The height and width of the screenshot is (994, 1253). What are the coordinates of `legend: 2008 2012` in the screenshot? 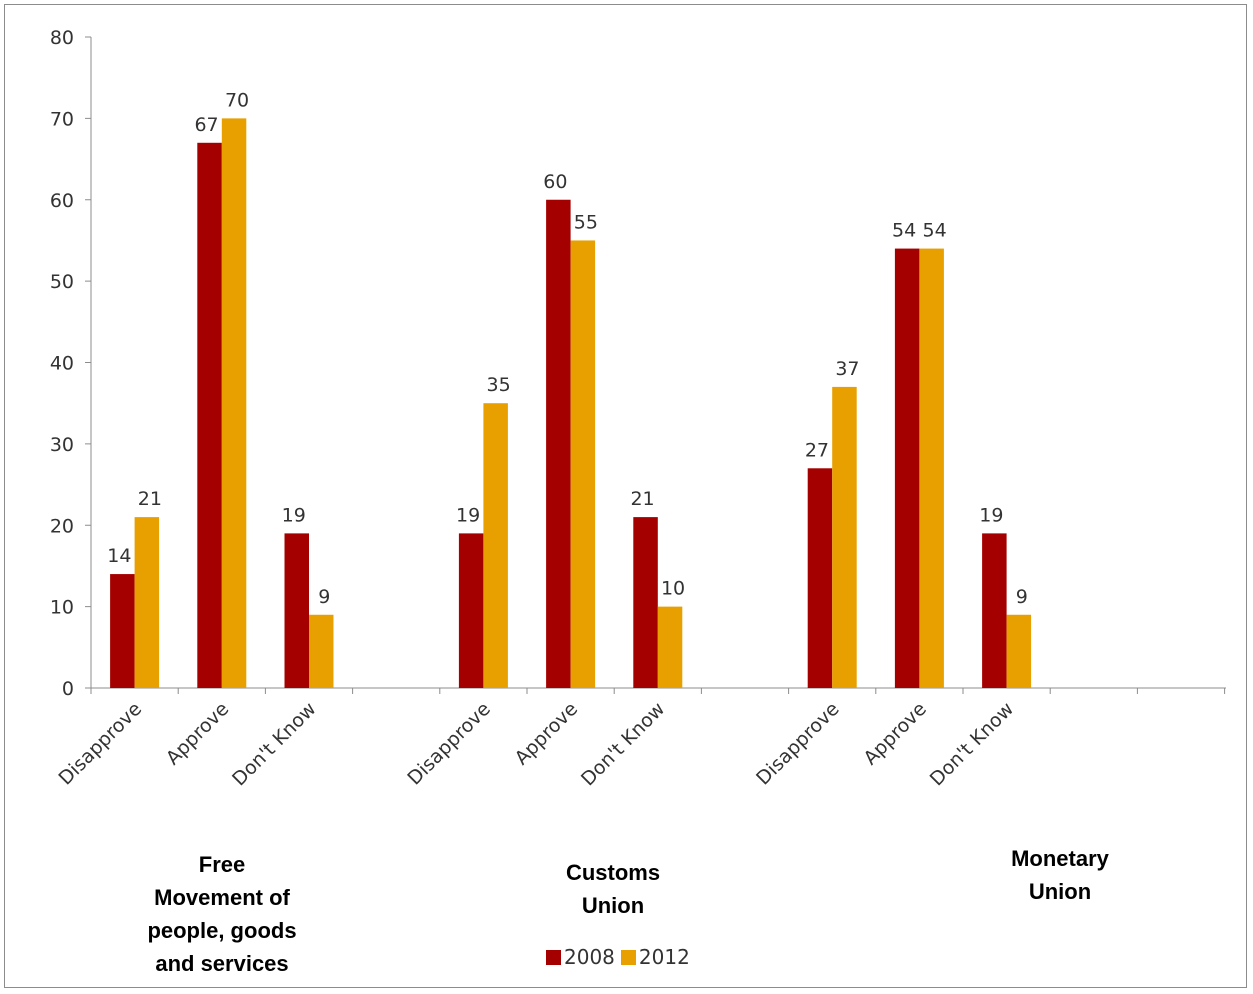 It's located at (621, 957).